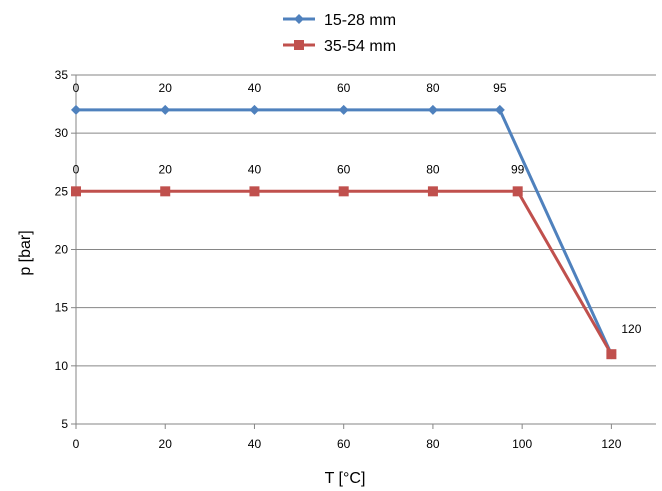 This screenshot has height=491, width=662. I want to click on legend-item-1: 35-54 mm, so click(339, 46).